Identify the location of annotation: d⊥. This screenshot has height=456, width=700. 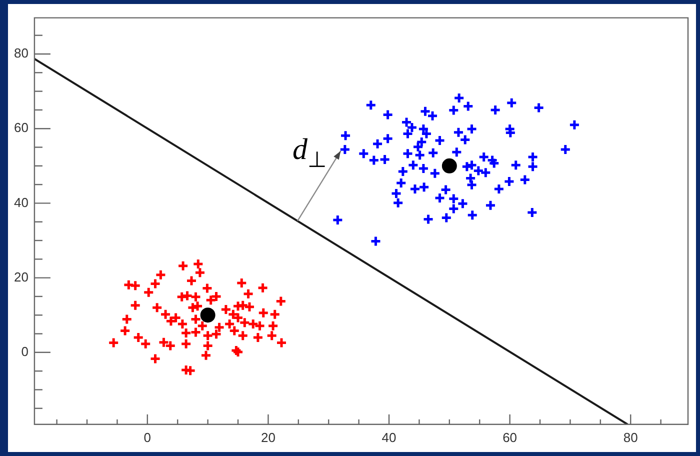
(309, 152).